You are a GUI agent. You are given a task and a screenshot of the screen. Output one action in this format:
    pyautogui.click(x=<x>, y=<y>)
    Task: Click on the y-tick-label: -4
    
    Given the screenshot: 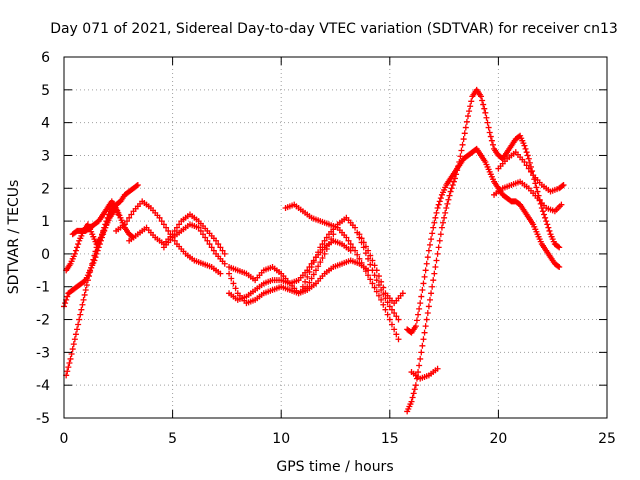 What is the action you would take?
    pyautogui.click(x=43, y=386)
    